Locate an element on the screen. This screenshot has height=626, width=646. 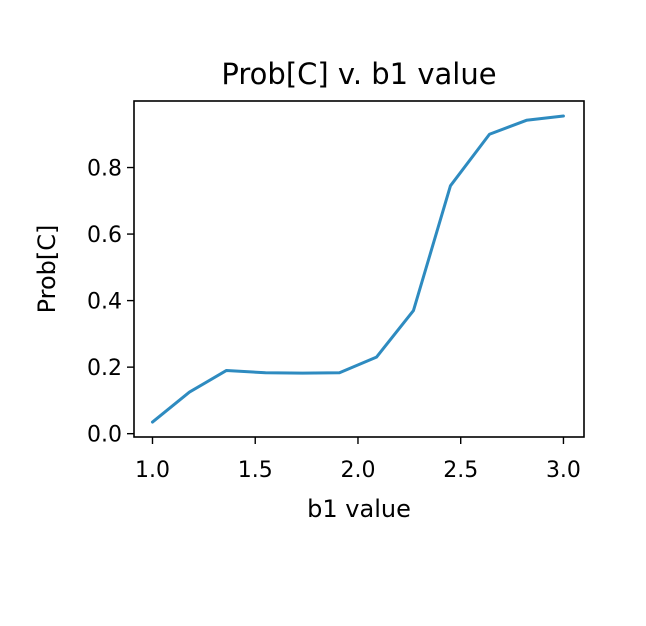
x-tick-label: 1.5 is located at coordinates (255, 470).